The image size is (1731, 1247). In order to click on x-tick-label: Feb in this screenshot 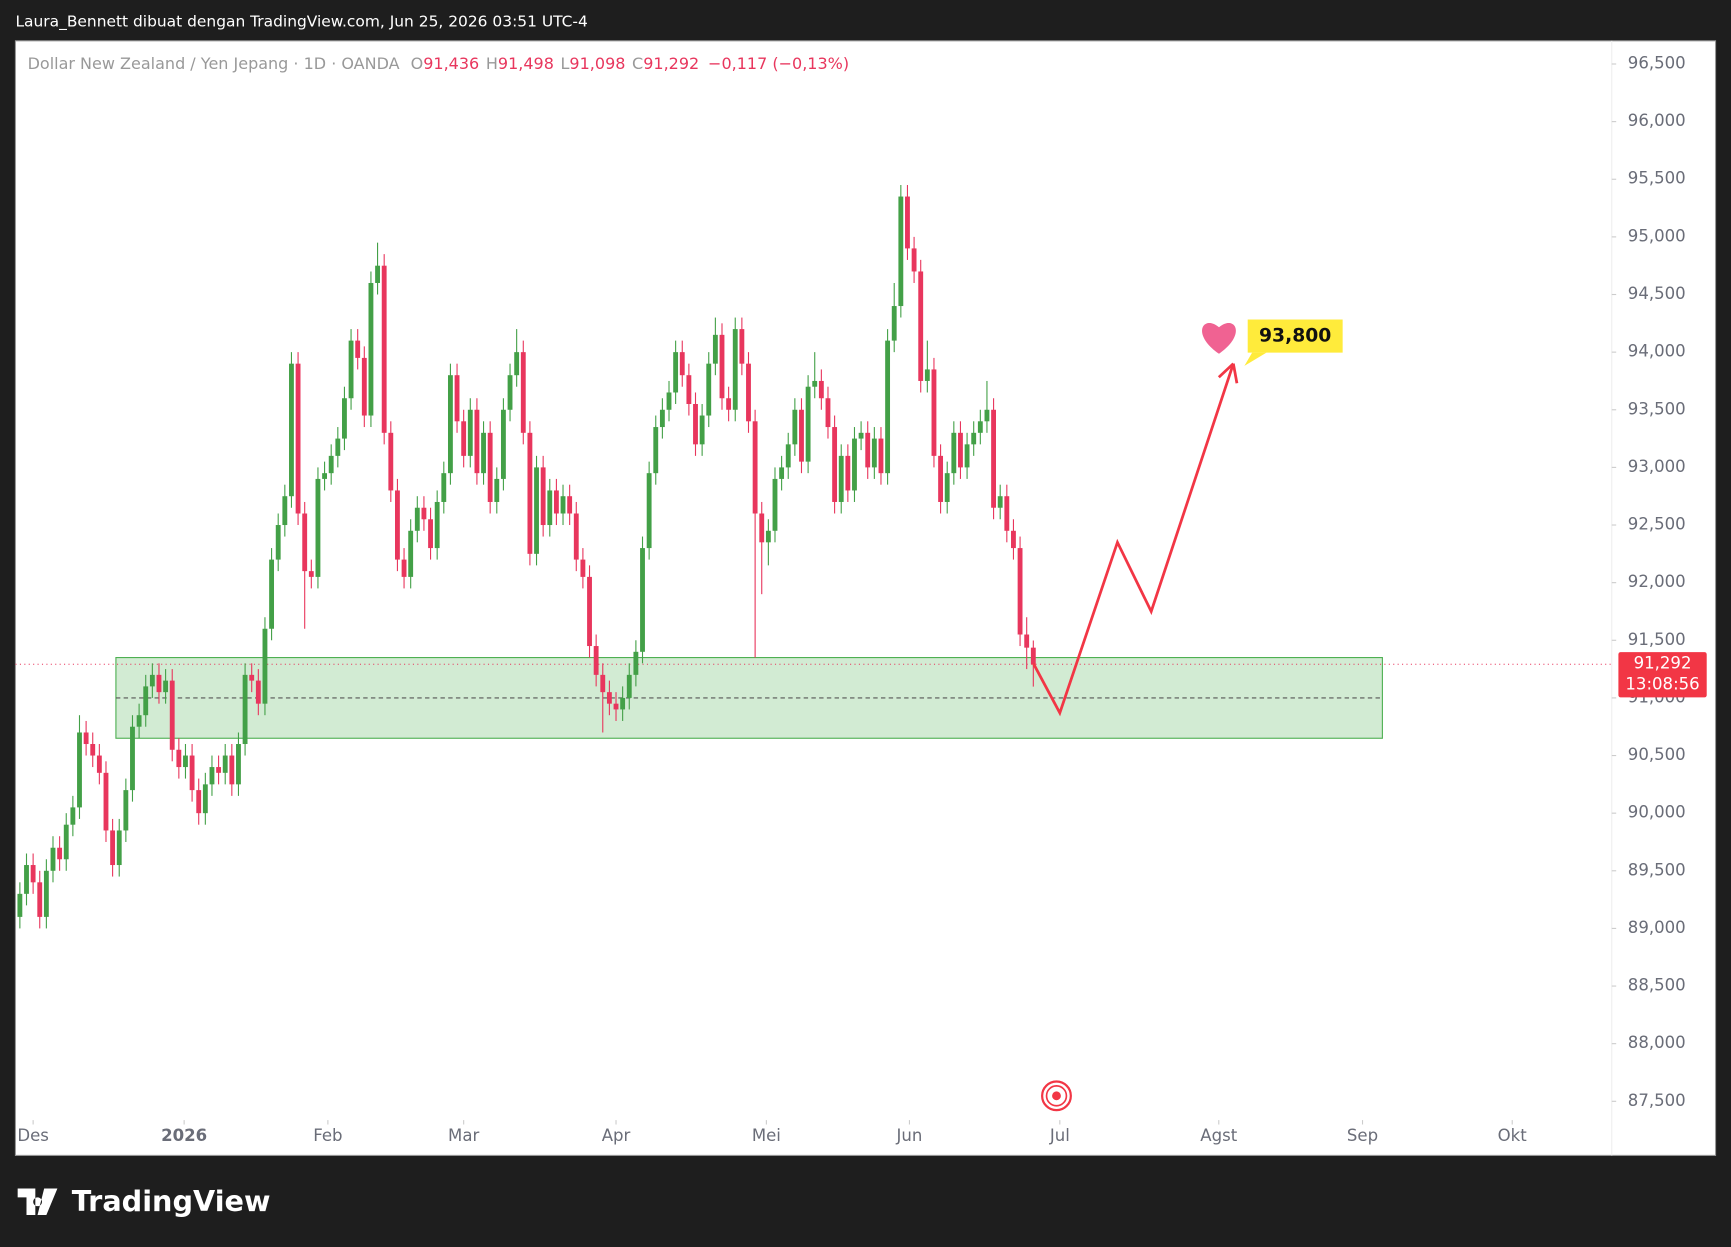, I will do `click(327, 1135)`.